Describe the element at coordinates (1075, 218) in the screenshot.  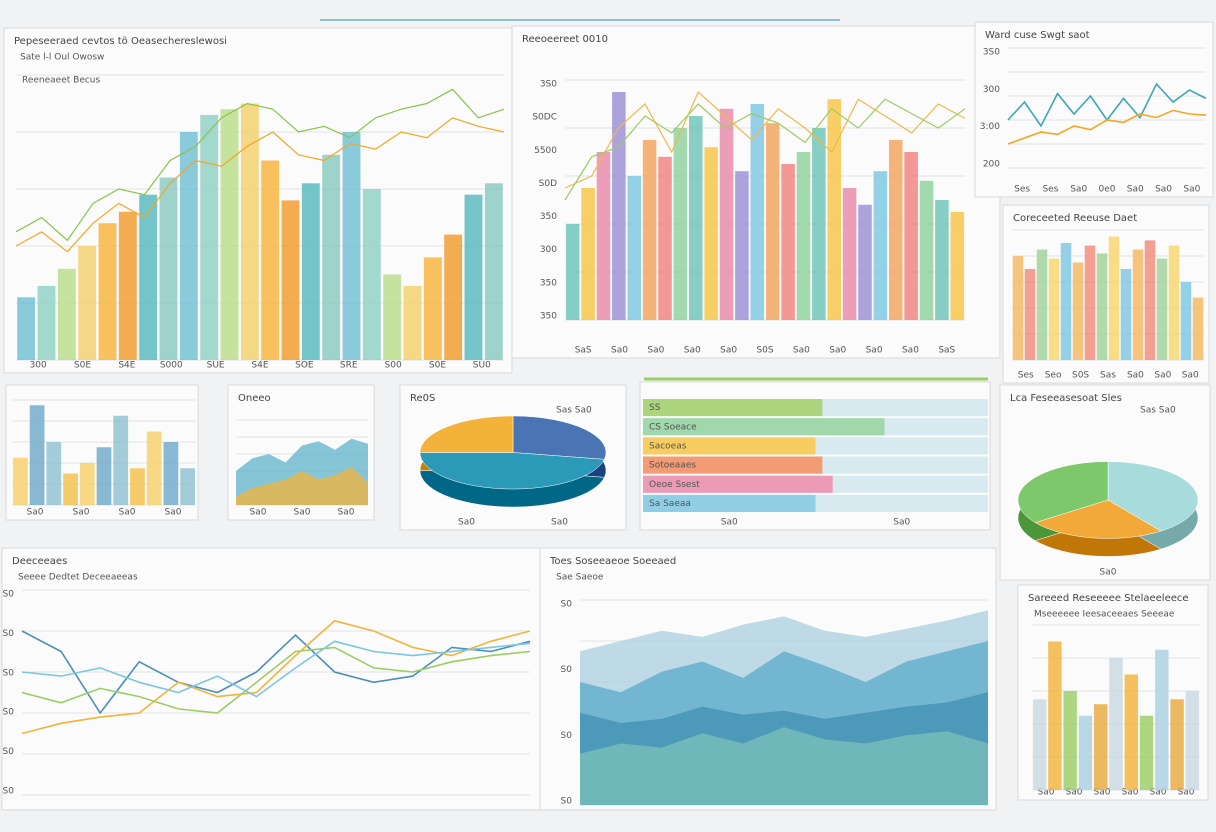
I see `panel-title: Coreceeted Reeuse Daet` at that location.